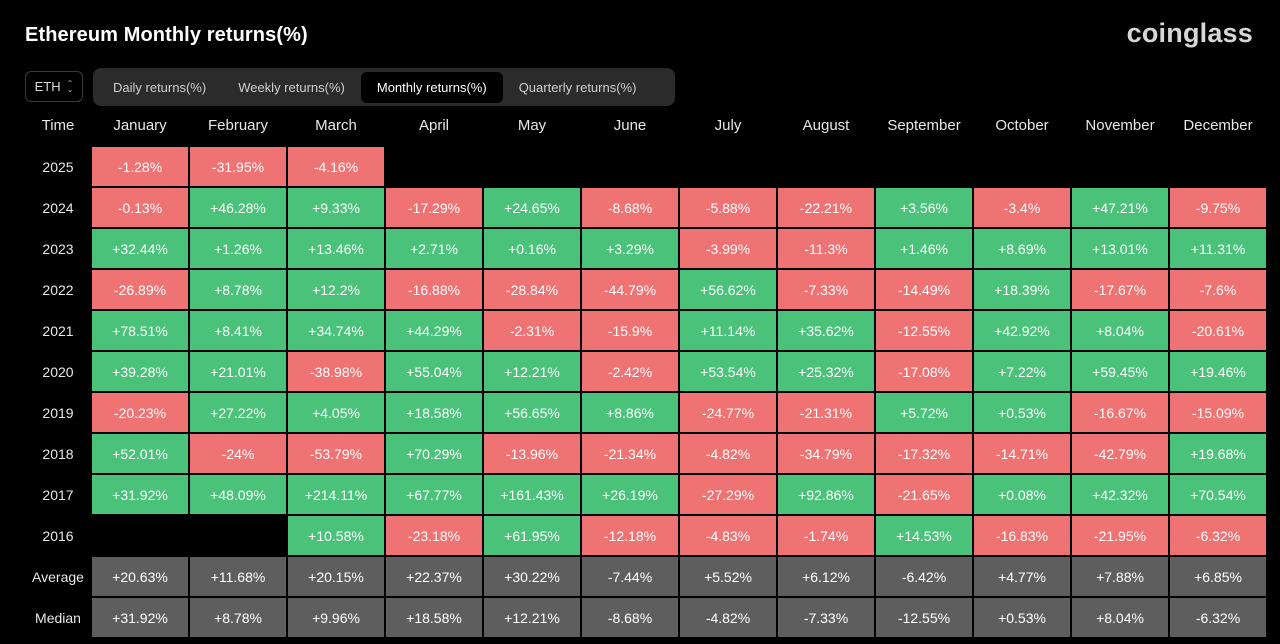 The image size is (1280, 644). What do you see at coordinates (58, 330) in the screenshot?
I see `year-label: 2021` at bounding box center [58, 330].